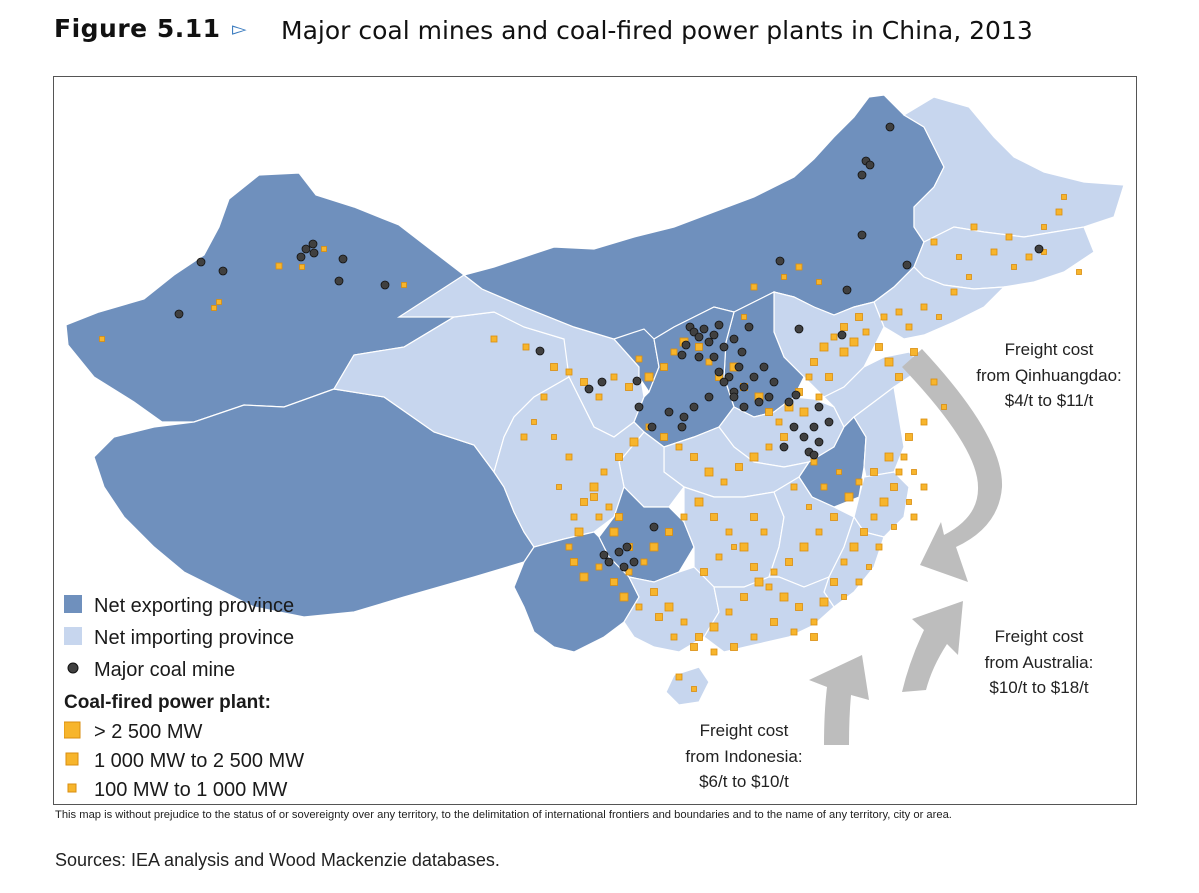 This screenshot has width=1199, height=893. Describe the element at coordinates (194, 638) in the screenshot. I see `legend-importing-label: Net importing province` at that location.